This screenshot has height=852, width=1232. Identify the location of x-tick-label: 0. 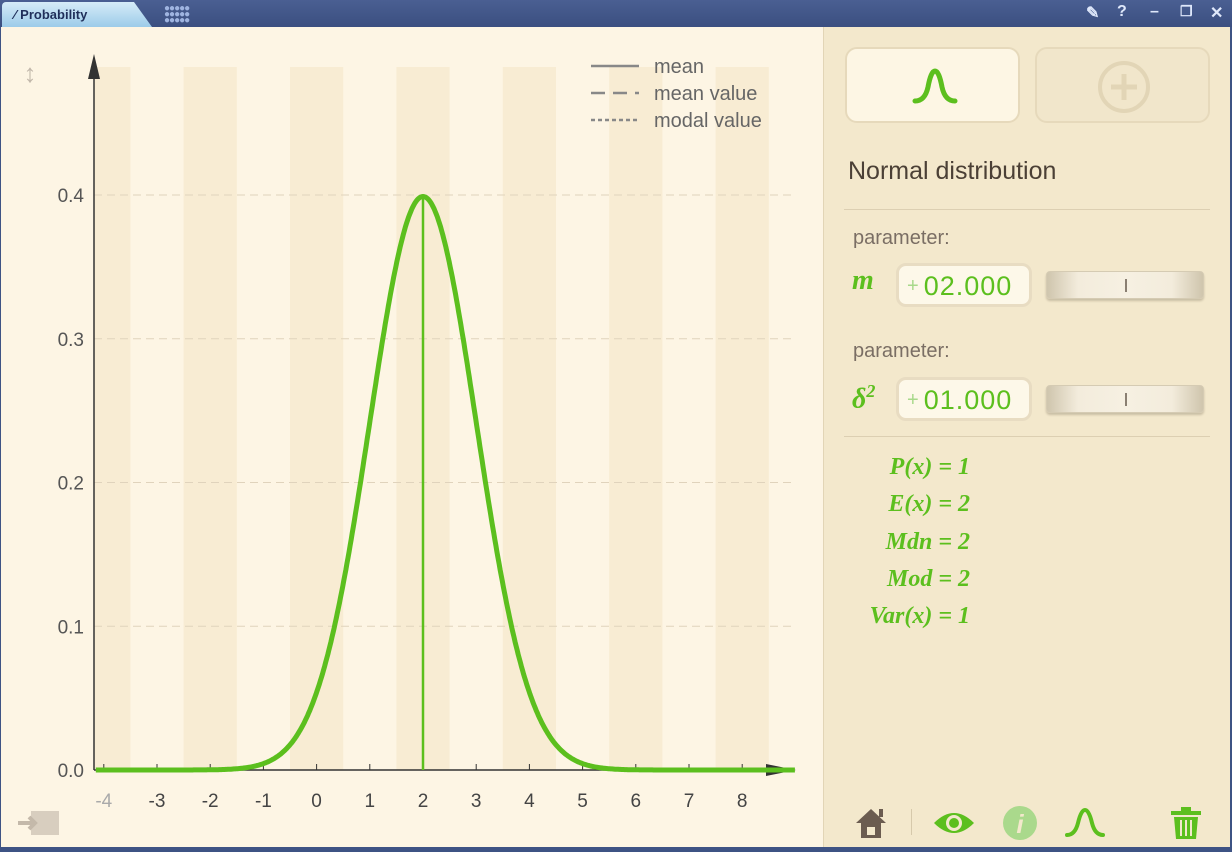
(316, 801).